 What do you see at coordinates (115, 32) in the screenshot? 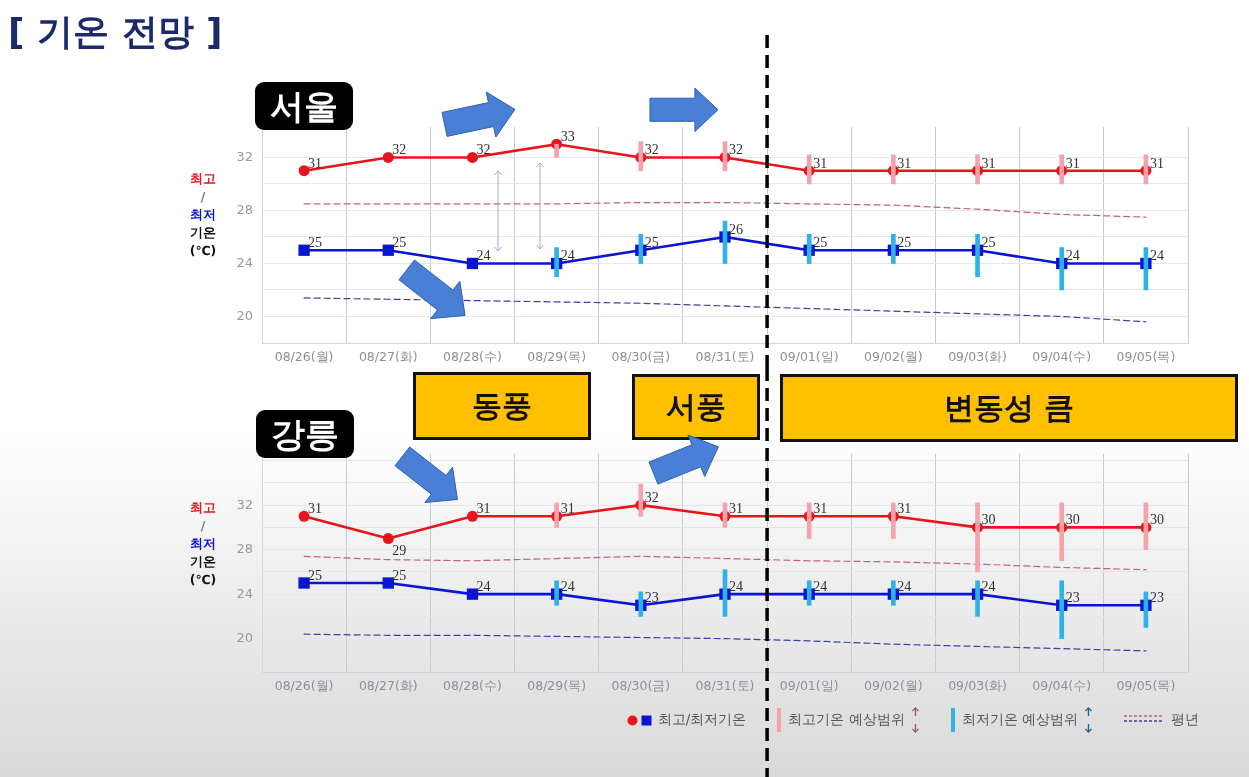
I see `chart-title: [ 기온 전망 ]` at bounding box center [115, 32].